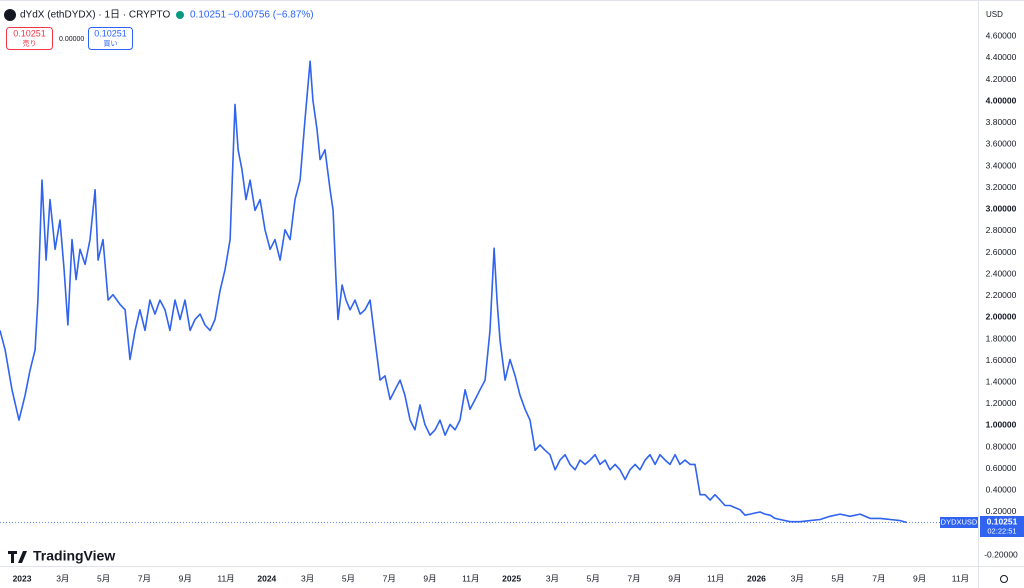 This screenshot has width=1024, height=588. What do you see at coordinates (1001, 511) in the screenshot?
I see `y-tick-label: 0.20000` at bounding box center [1001, 511].